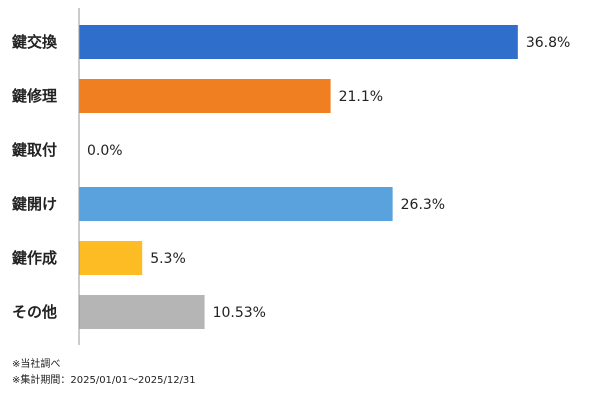  Describe the element at coordinates (104, 380) in the screenshot. I see `period-note: ※集計期間：2025/01/01～2025/12/31` at that location.